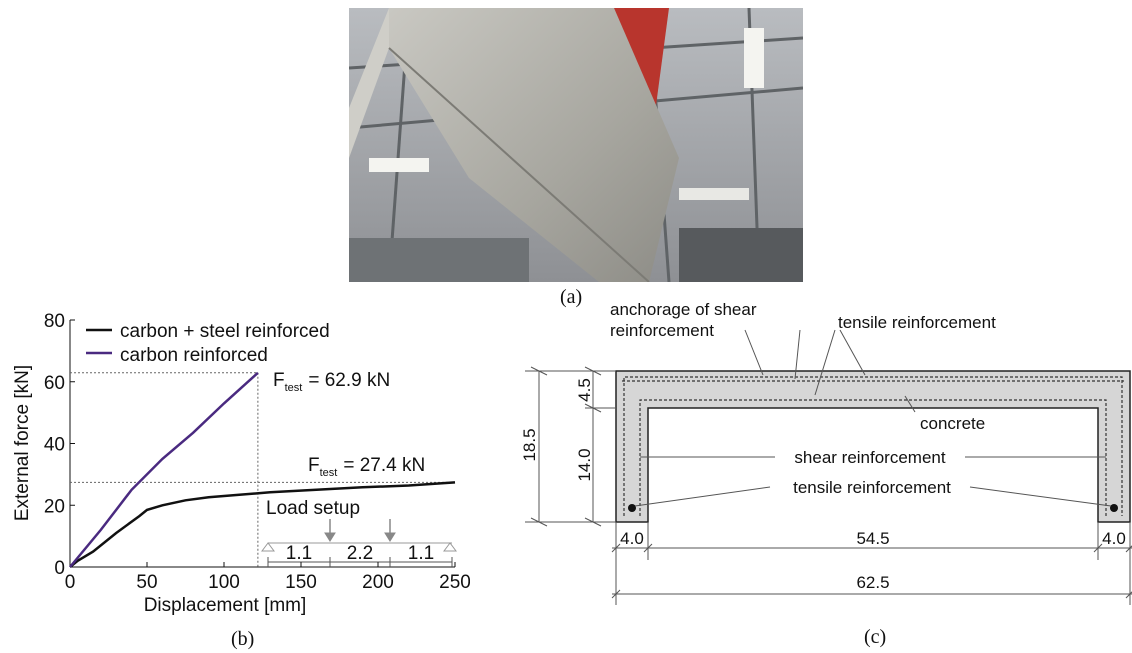 The width and height of the screenshot is (1132, 653). Describe the element at coordinates (225, 605) in the screenshot. I see `x-axis-label: Displacement [mm]` at that location.